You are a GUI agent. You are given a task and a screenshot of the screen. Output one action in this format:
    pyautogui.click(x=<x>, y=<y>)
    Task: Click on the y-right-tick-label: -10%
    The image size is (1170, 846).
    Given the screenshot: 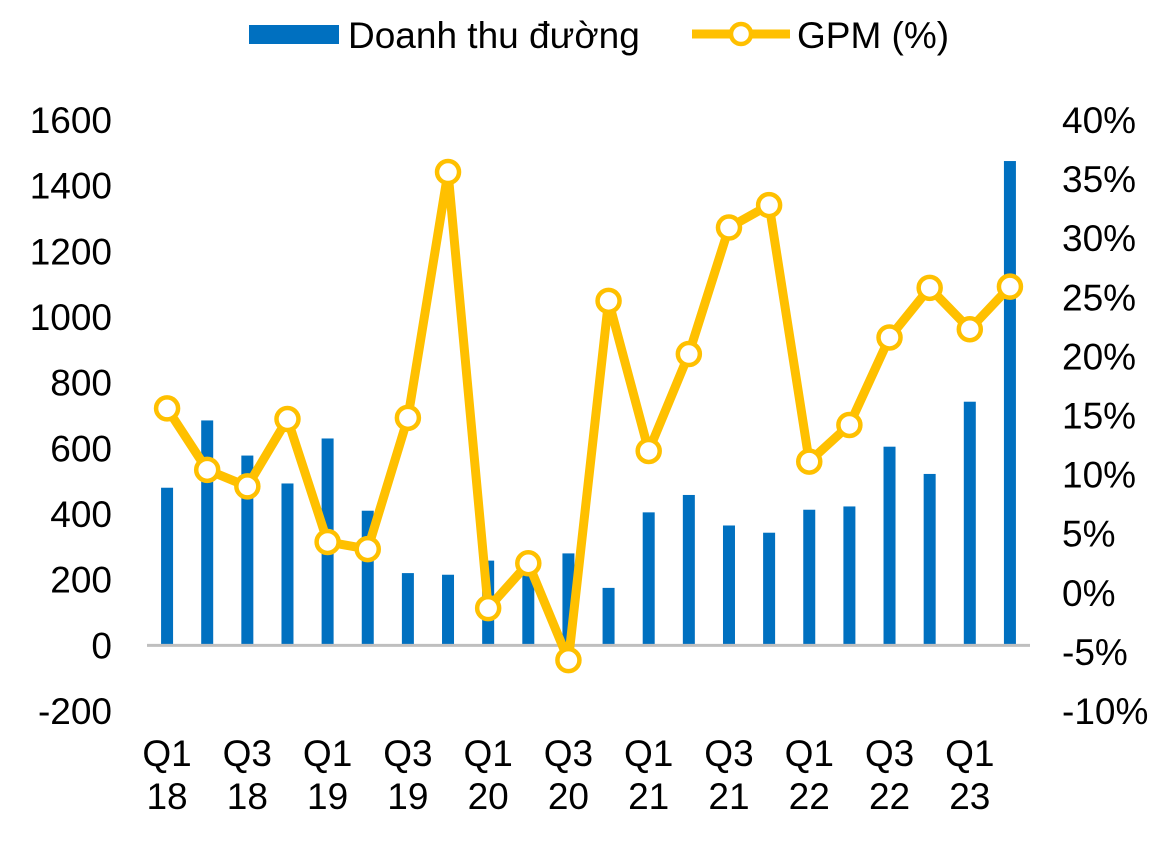 What is the action you would take?
    pyautogui.click(x=1105, y=711)
    